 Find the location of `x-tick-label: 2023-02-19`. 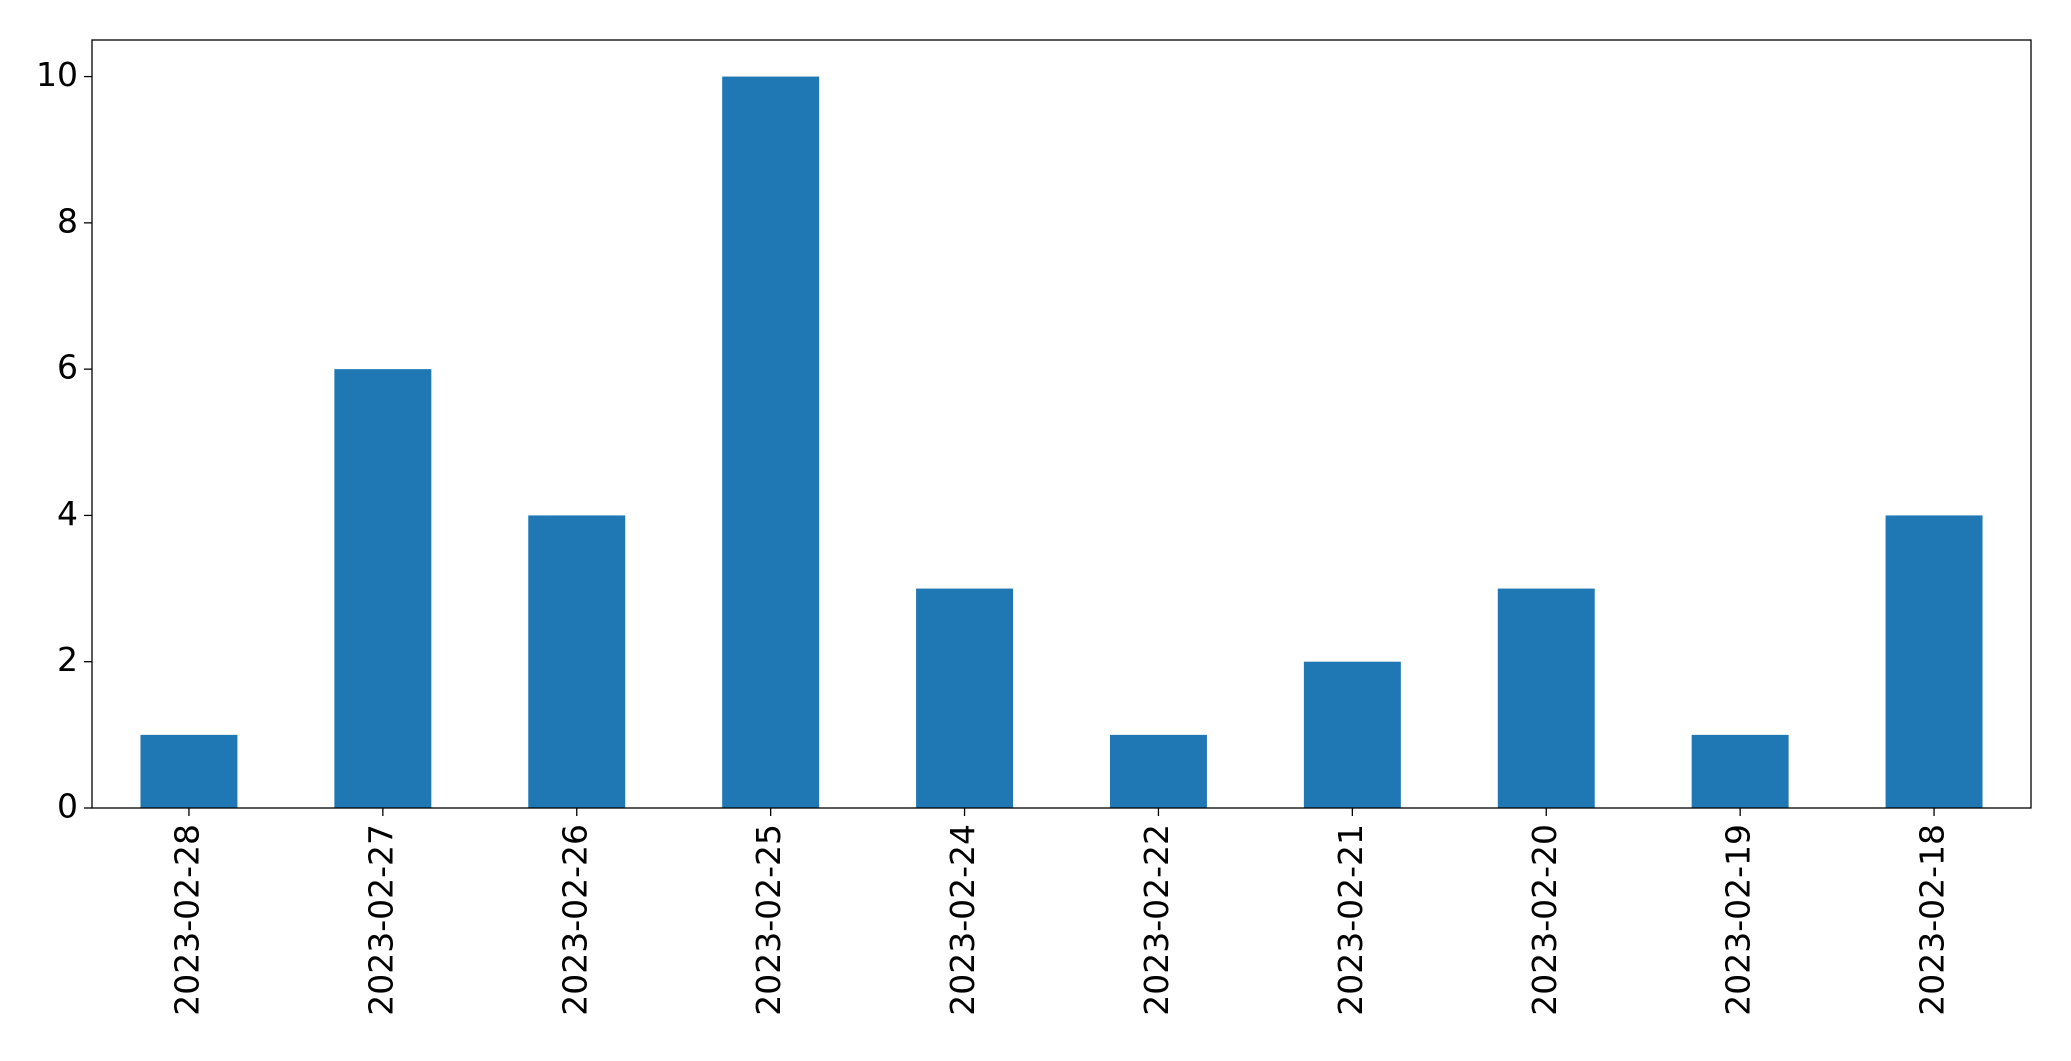

x-tick-label: 2023-02-19 is located at coordinates (1738, 920).